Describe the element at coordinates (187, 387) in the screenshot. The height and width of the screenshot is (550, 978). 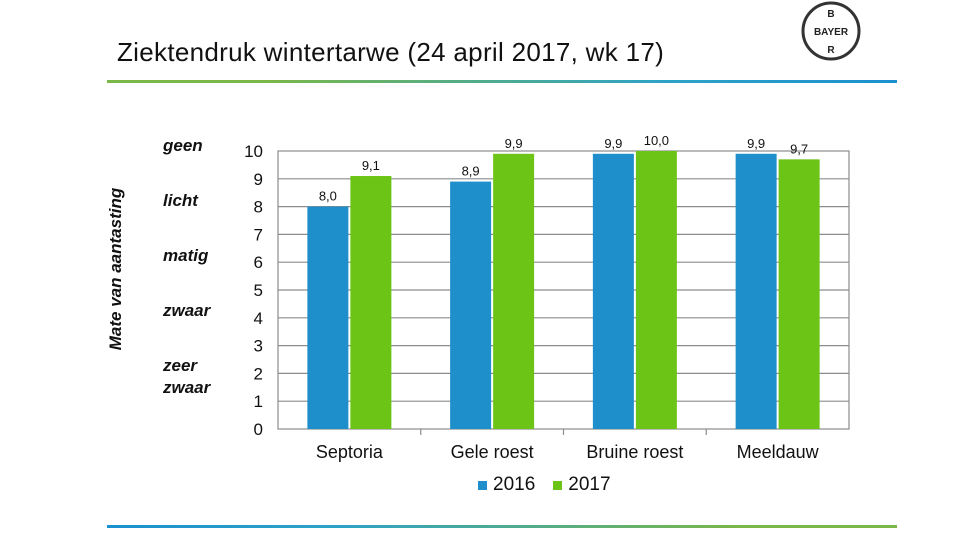
I see `severity-zeer-line2: zwaar` at that location.